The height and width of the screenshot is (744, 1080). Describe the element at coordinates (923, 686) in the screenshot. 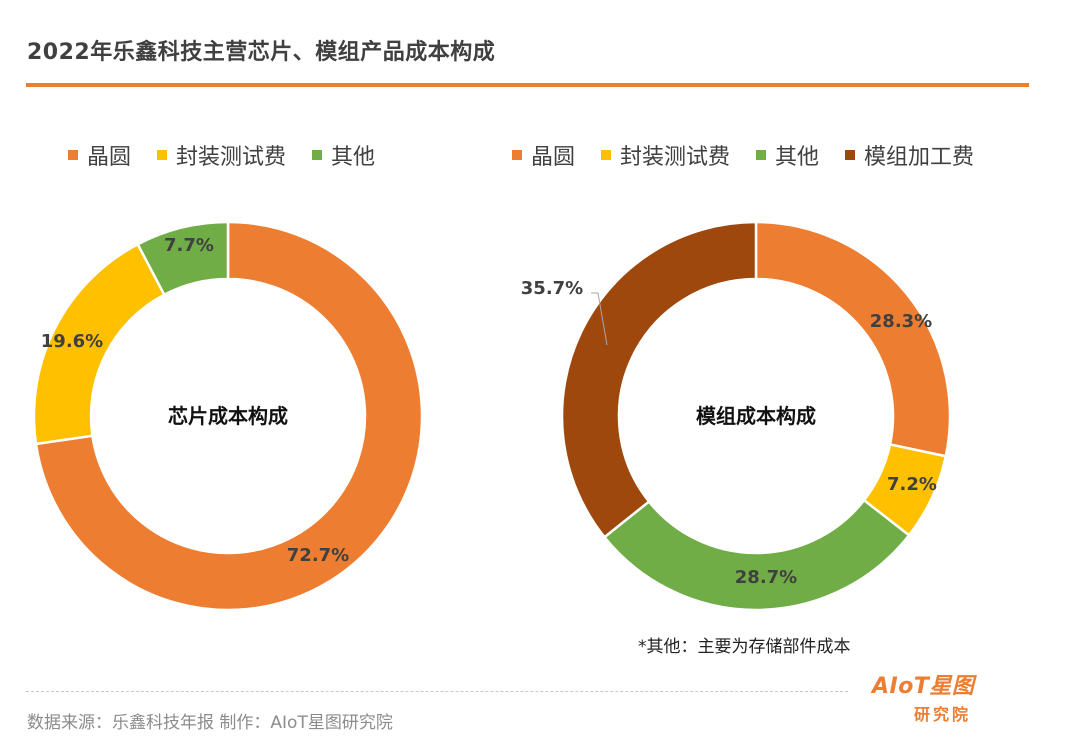

I see `logo-text: AIoT星图` at that location.